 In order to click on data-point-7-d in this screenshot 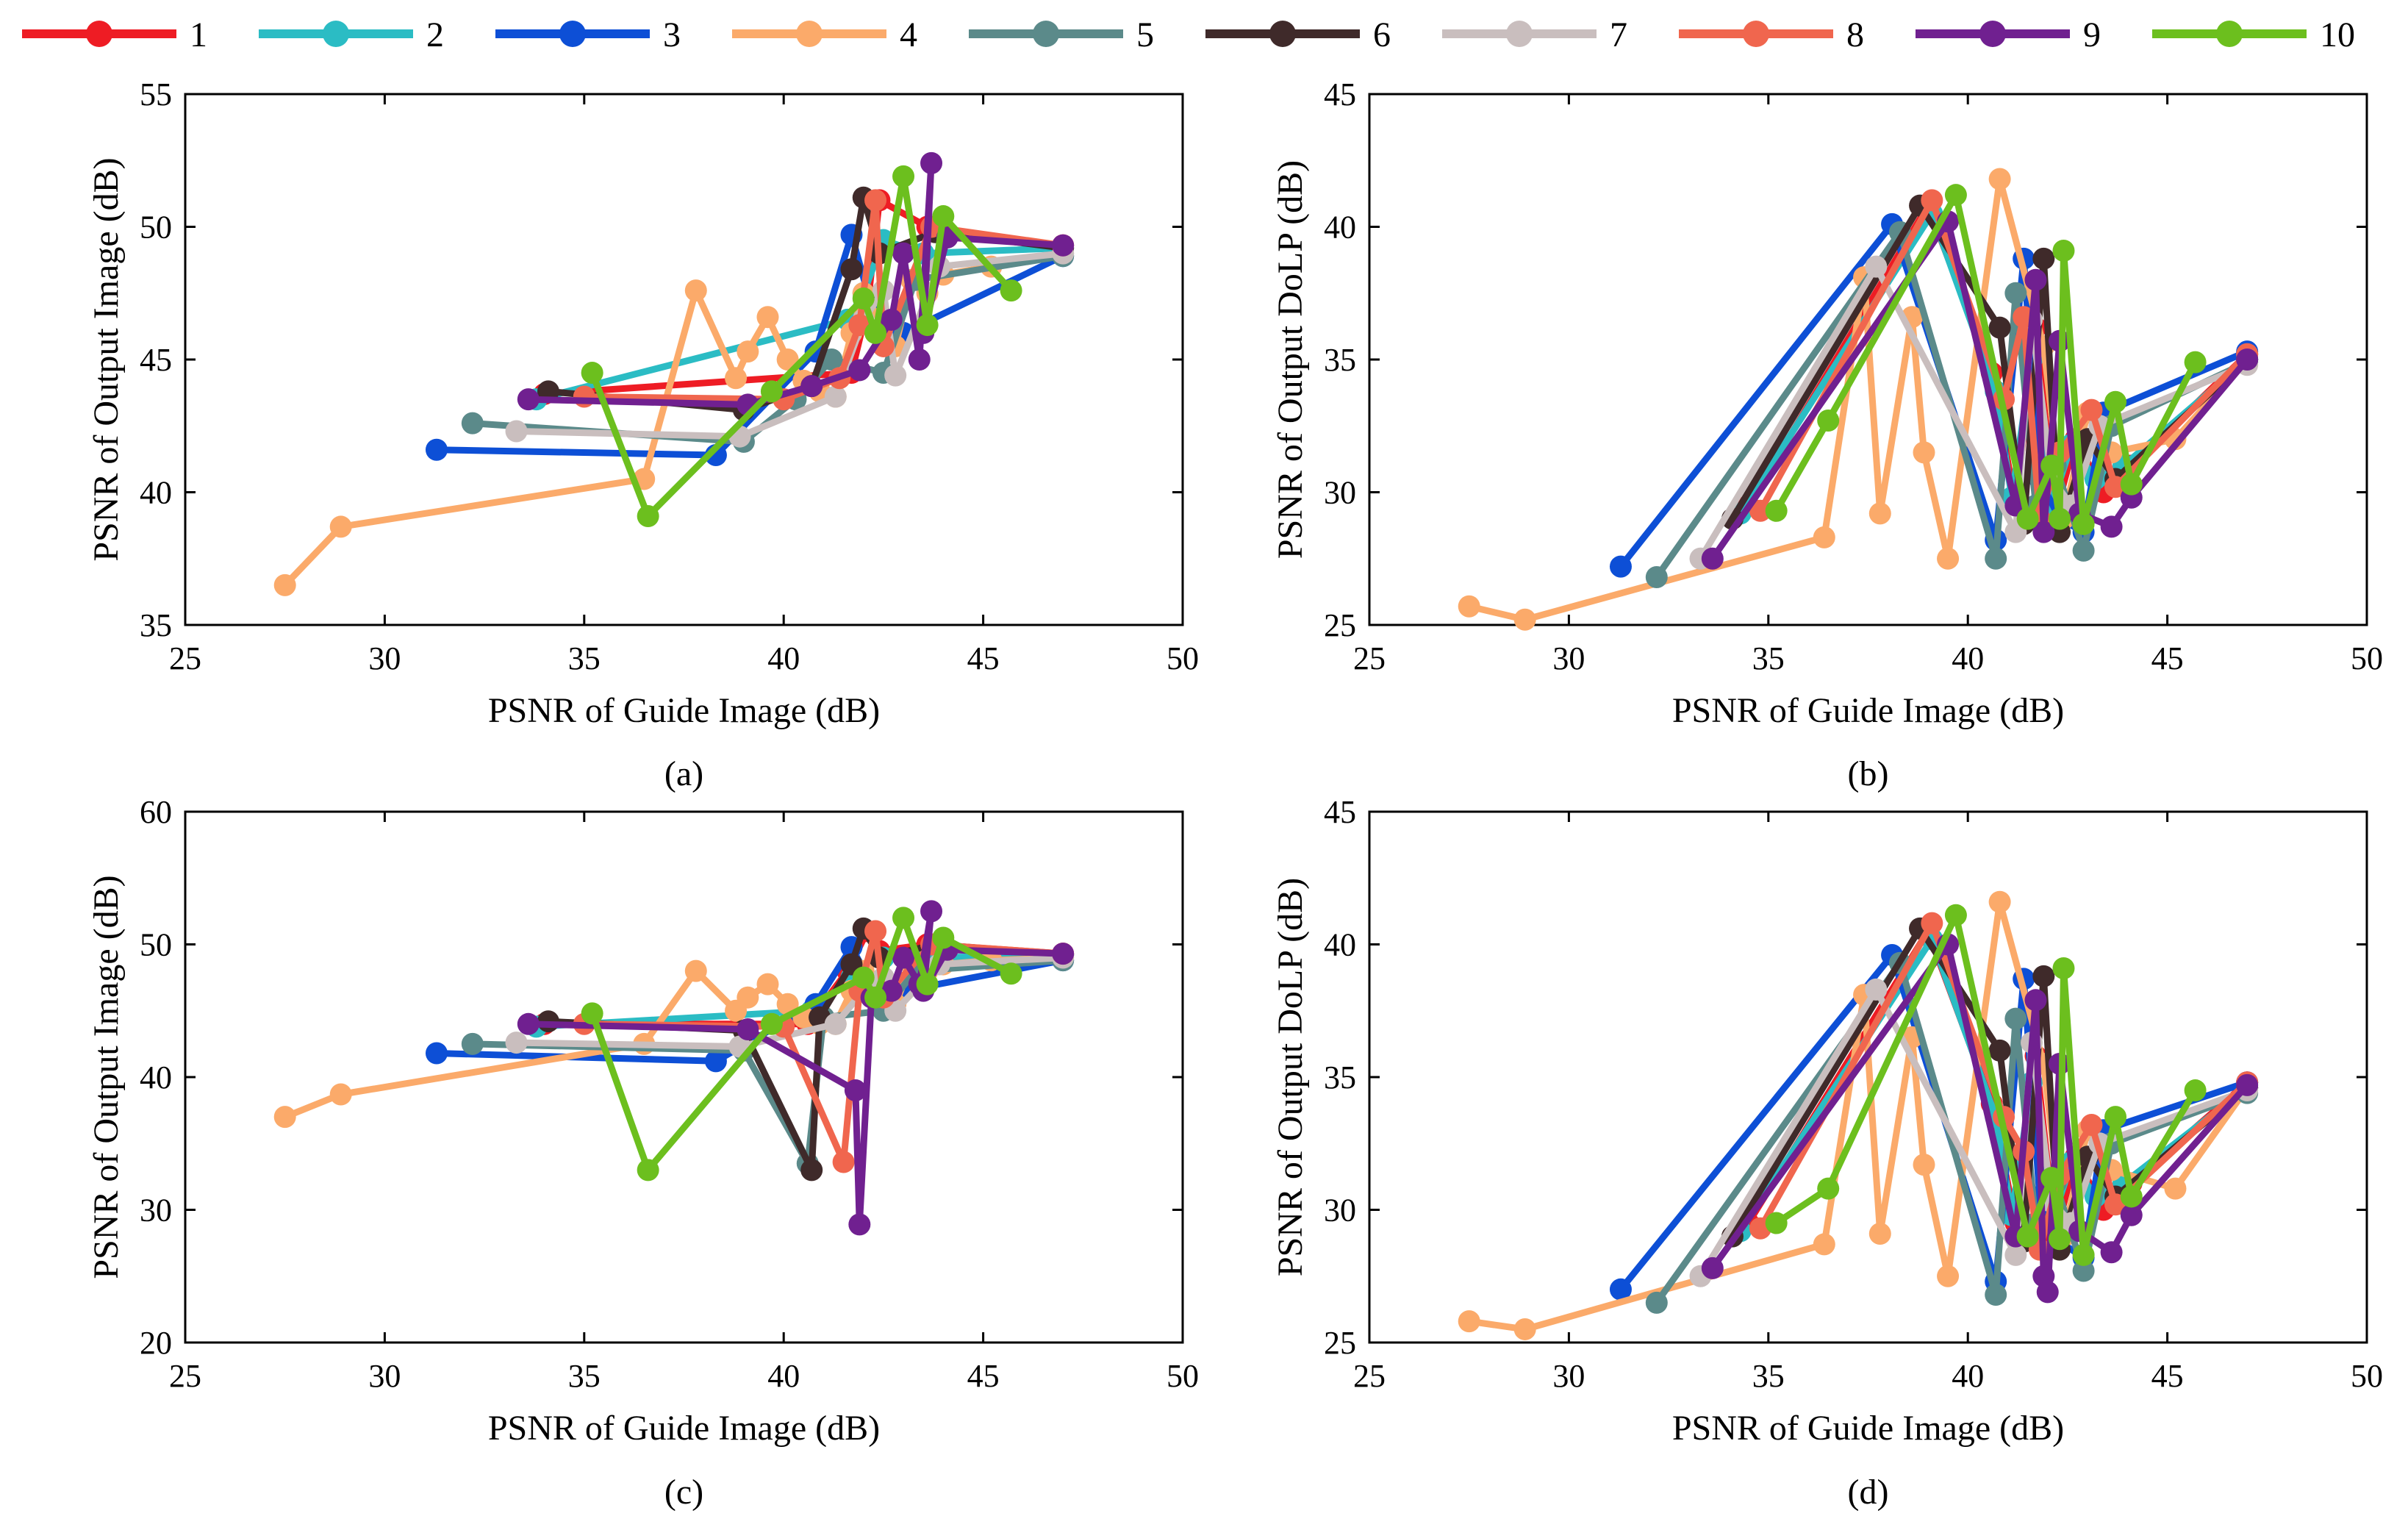, I will do `click(2016, 1255)`.